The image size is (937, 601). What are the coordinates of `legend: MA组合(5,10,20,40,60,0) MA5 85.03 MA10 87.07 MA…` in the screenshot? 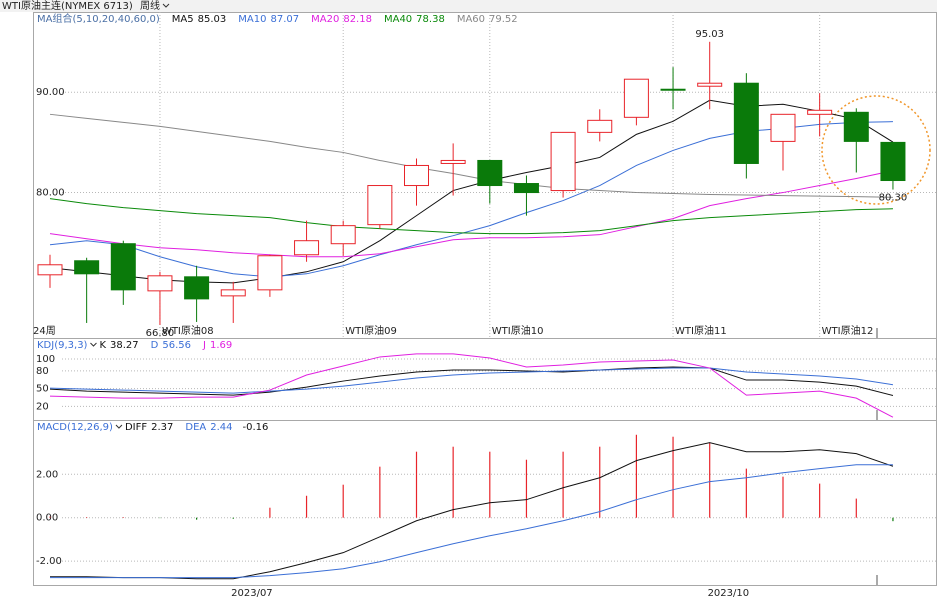 It's located at (277, 18).